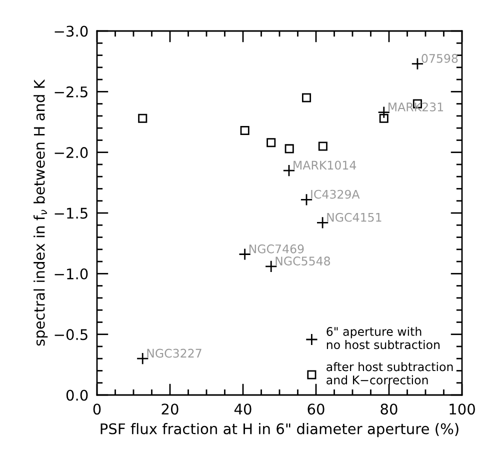 The width and height of the screenshot is (491, 457). What do you see at coordinates (71, 152) in the screenshot?
I see `y-tick-label: −2.0` at bounding box center [71, 152].